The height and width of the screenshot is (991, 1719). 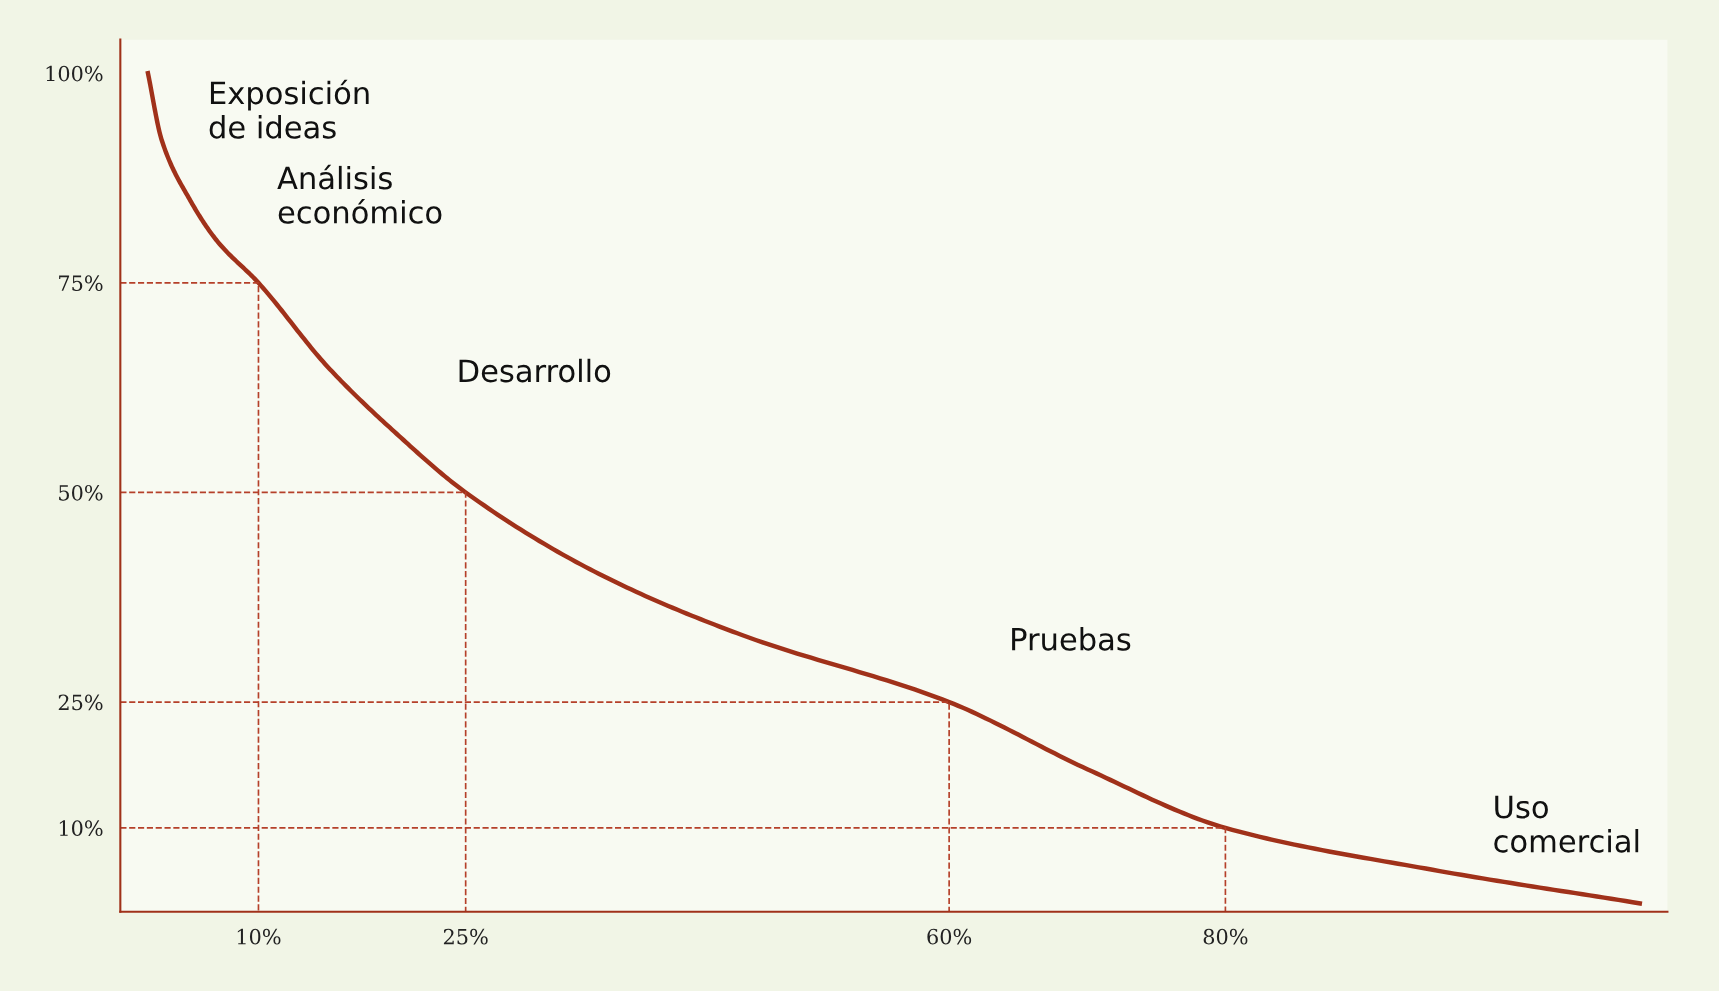 What do you see at coordinates (259, 936) in the screenshot?
I see `x-tick-label: 10%` at bounding box center [259, 936].